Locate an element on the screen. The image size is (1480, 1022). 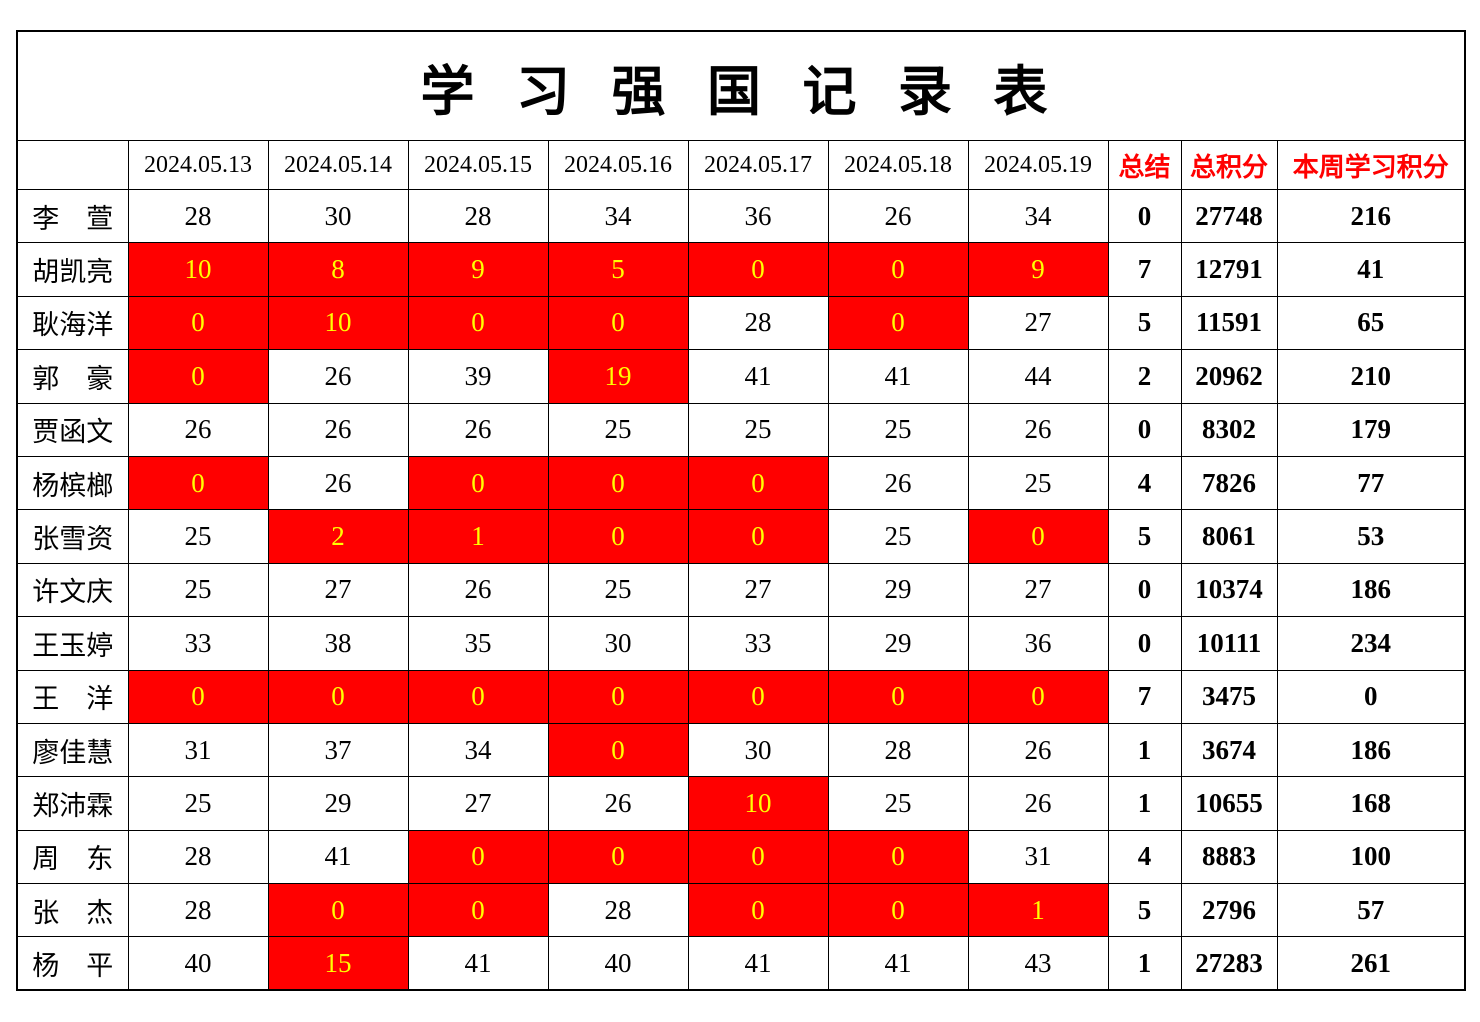
week-points-cell: 234 is located at coordinates (1371, 643).